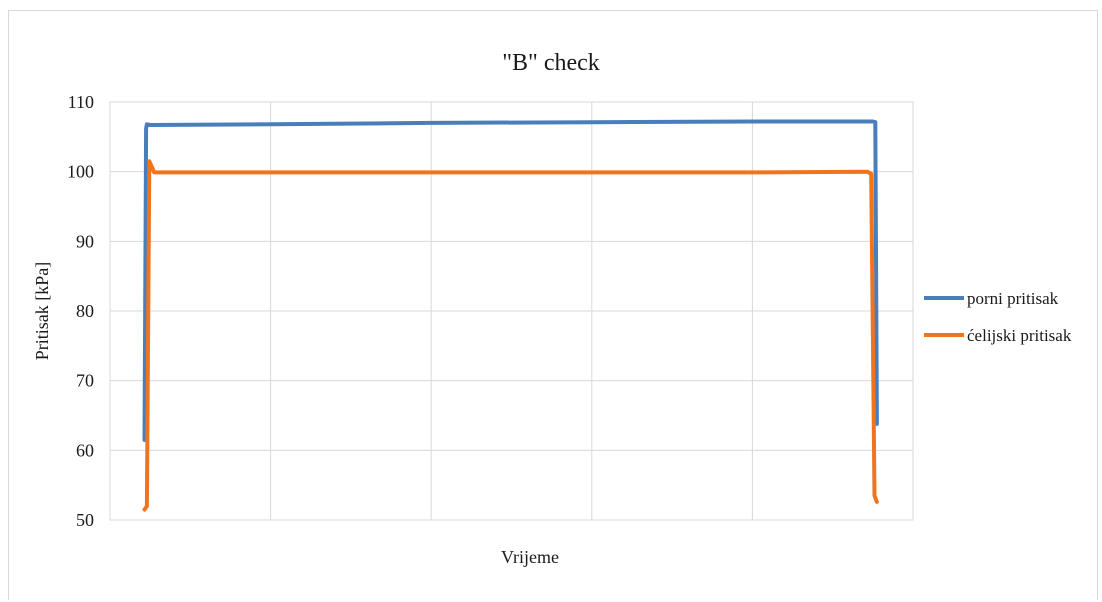 Image resolution: width=1102 pixels, height=602 pixels. What do you see at coordinates (1013, 298) in the screenshot?
I see `legend-label: porni pritisak` at bounding box center [1013, 298].